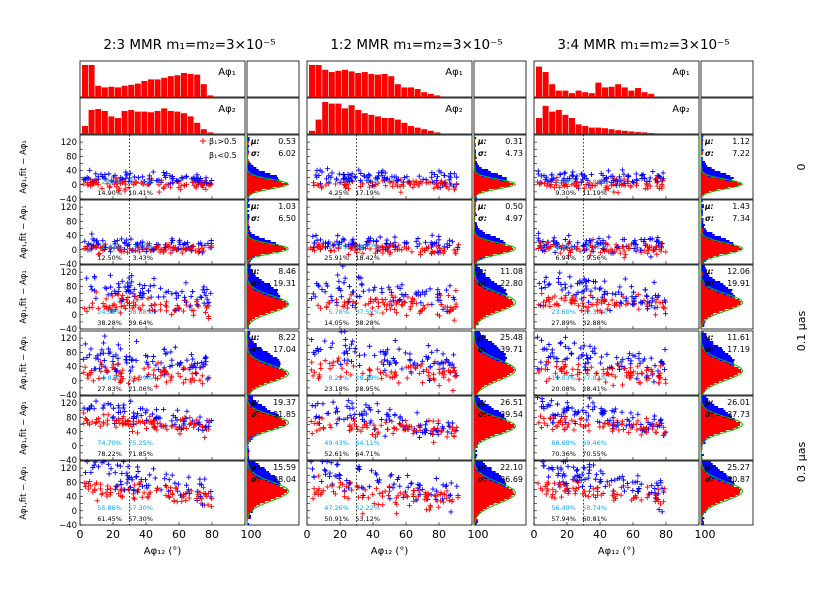 This screenshot has height=593, width=830. Describe the element at coordinates (478, 534) in the screenshot. I see `x-tick-label: 100` at that location.